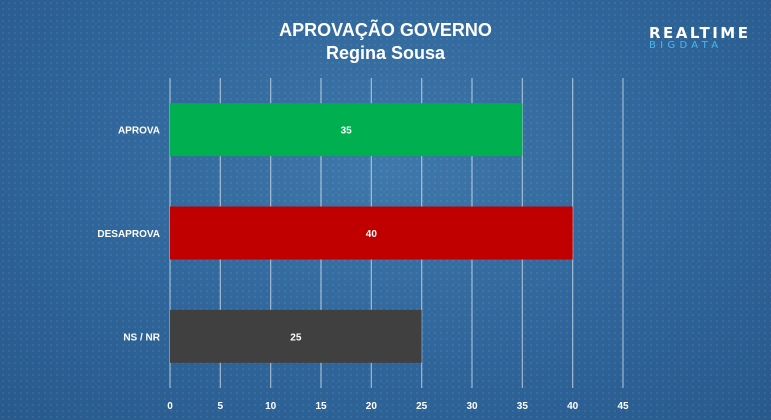 This screenshot has height=420, width=771. Describe the element at coordinates (321, 406) in the screenshot. I see `x-tick-label: 15` at that location.